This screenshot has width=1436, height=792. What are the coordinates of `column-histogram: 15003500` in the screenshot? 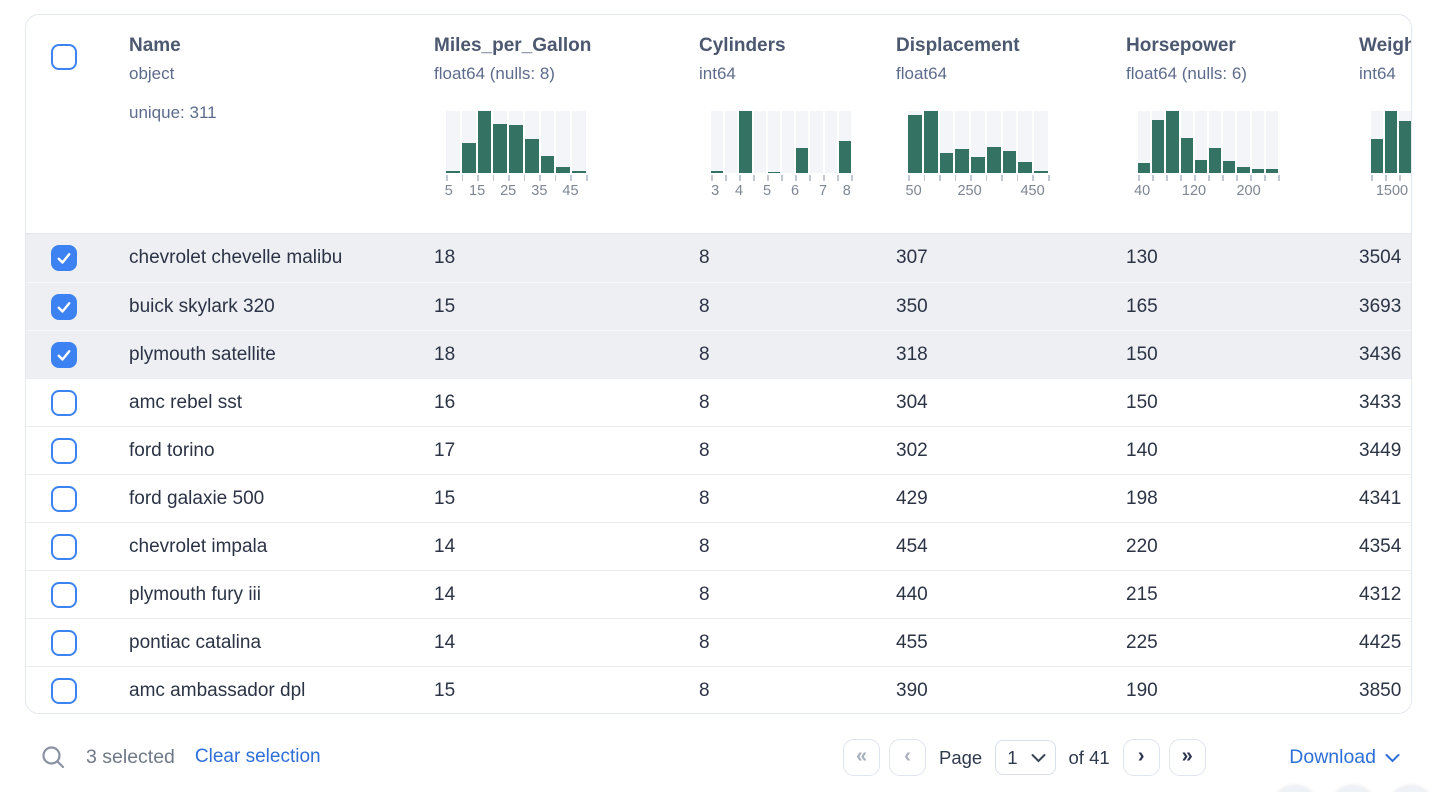 It's located at (1391, 156).